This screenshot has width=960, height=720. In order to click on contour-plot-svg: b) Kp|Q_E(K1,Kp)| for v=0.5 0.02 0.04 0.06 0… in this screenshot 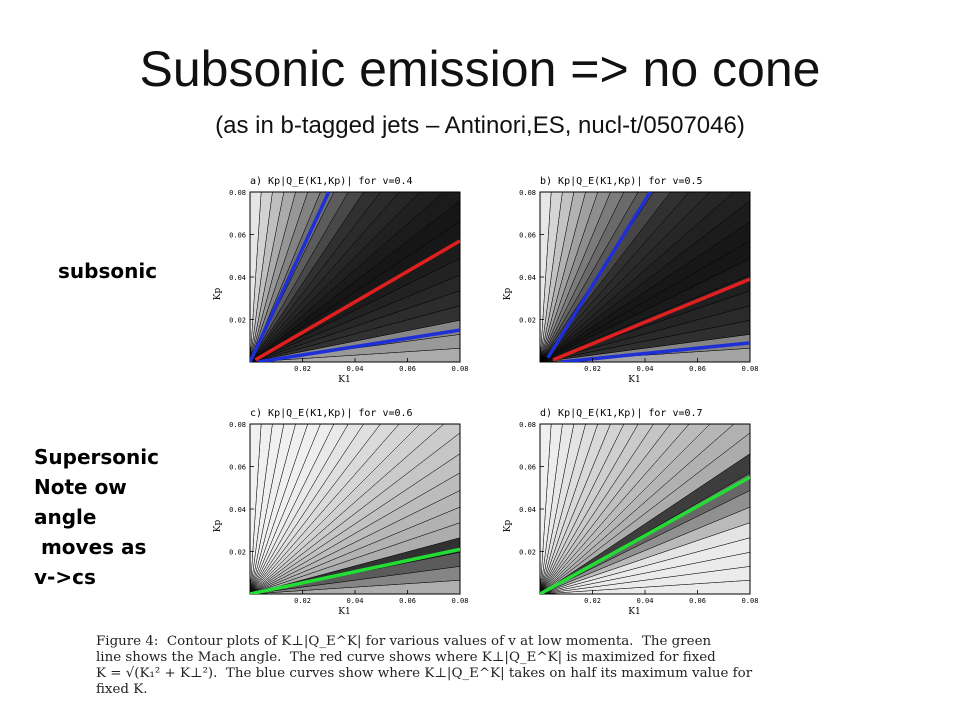, I will do `click(631, 280)`.